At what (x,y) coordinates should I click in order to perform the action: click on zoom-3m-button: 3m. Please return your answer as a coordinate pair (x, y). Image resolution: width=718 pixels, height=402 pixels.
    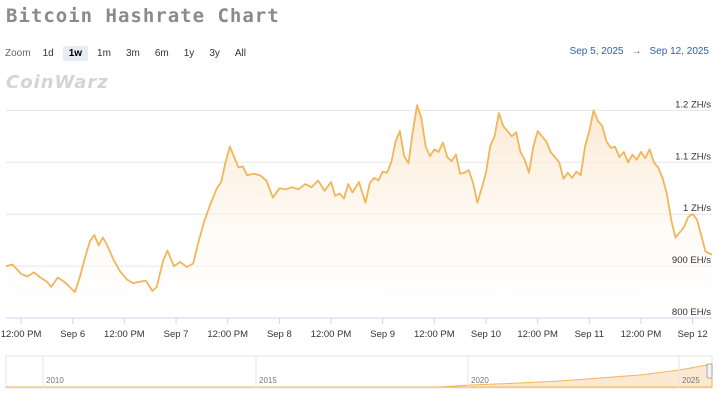
    Looking at the image, I should click on (132, 53).